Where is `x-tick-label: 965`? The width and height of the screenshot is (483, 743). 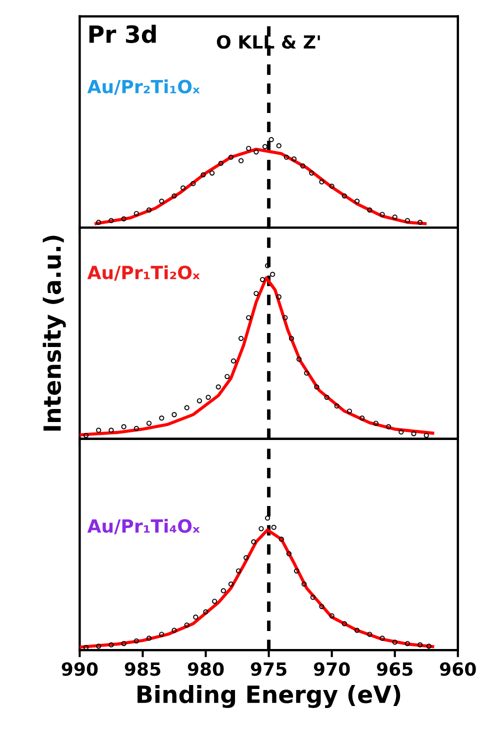 x-tick-label: 965 is located at coordinates (394, 669).